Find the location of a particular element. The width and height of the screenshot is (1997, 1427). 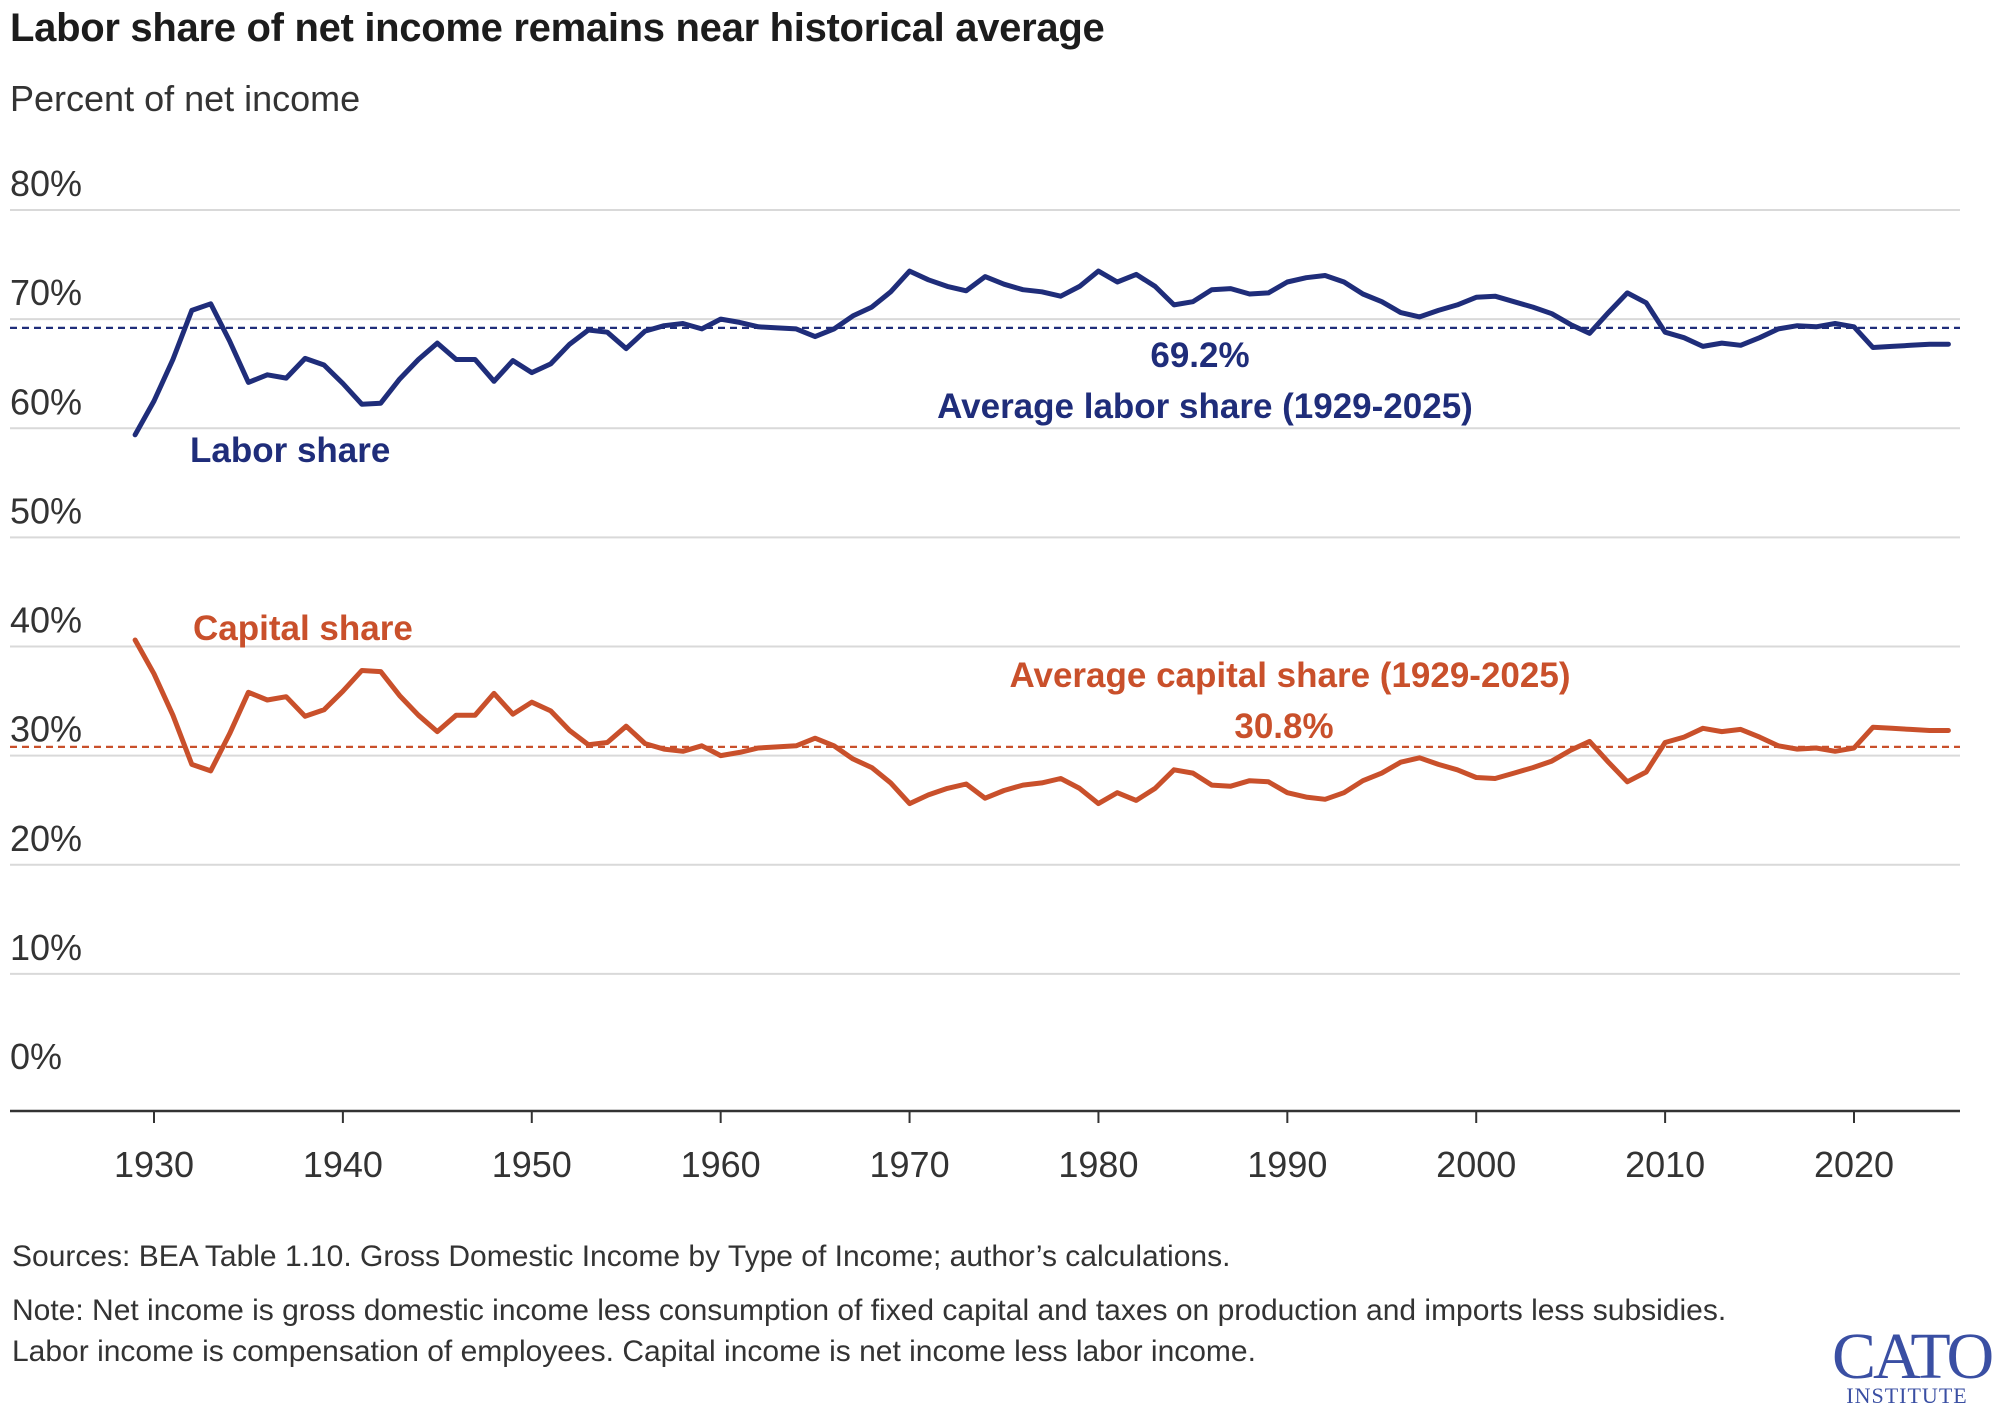

y-tick-labels: 0% 10% 20% 30% 40% 50% 60% 70% 80% is located at coordinates (46, 620).